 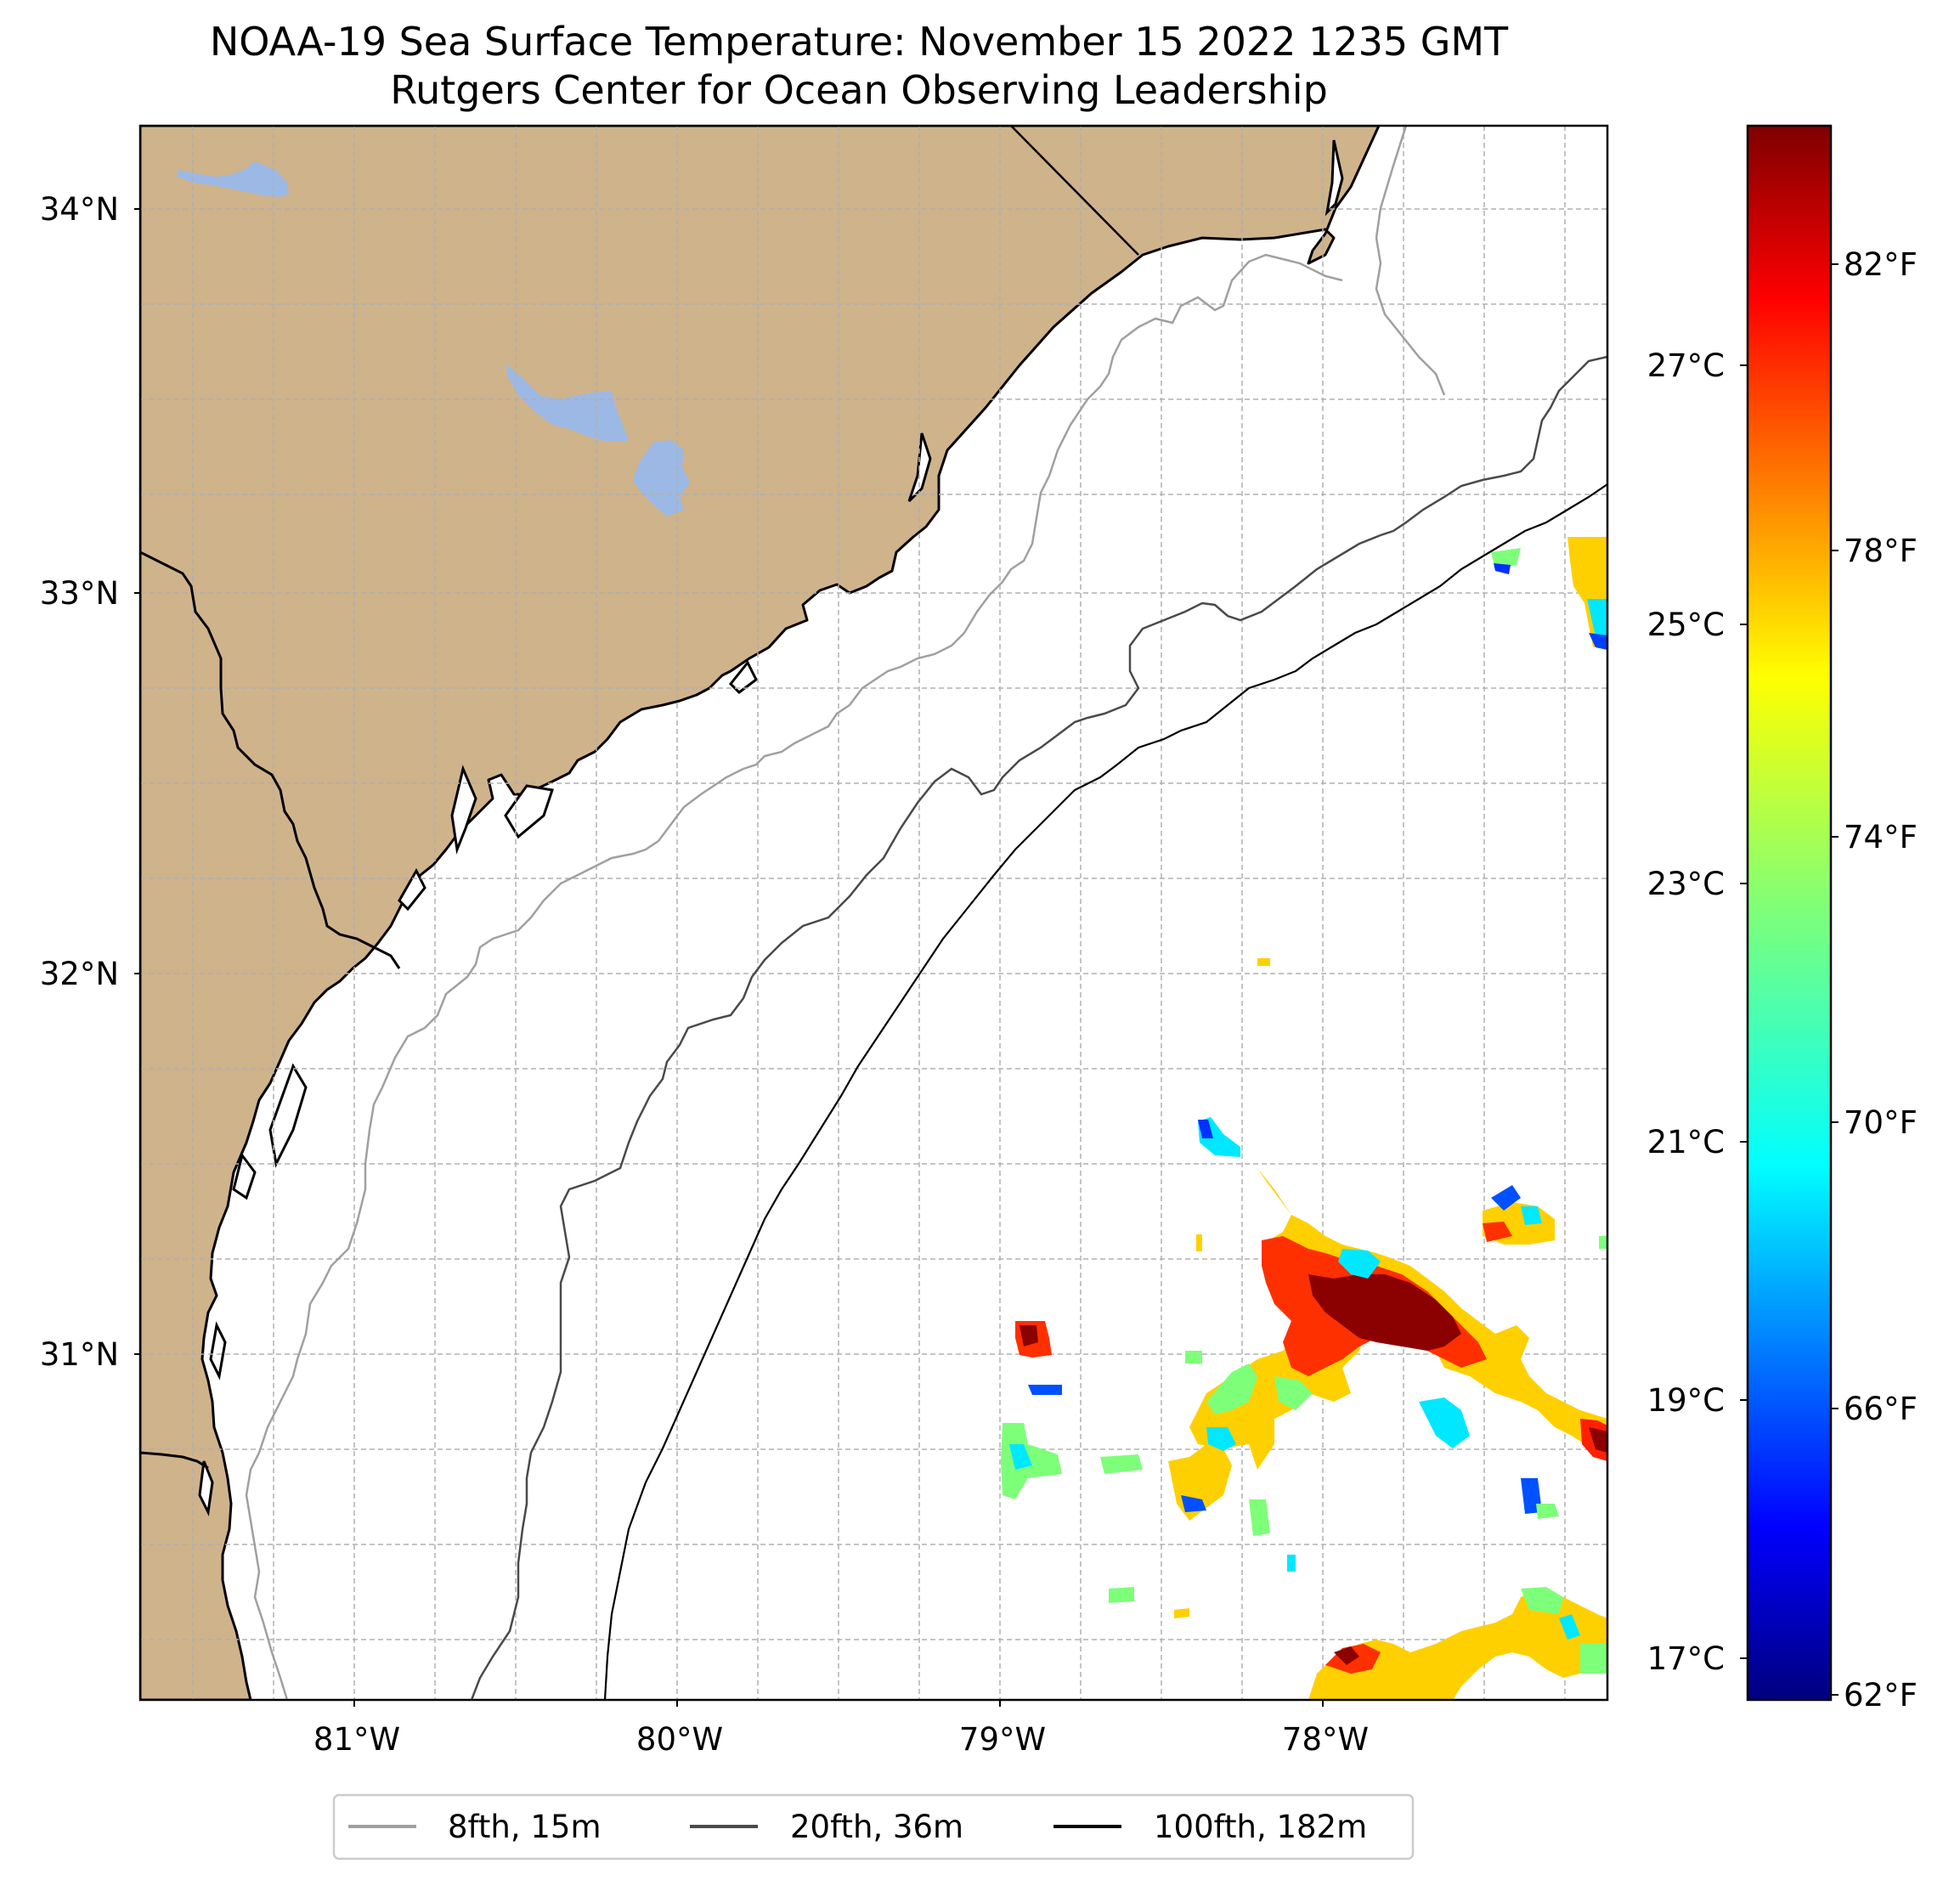 What do you see at coordinates (1686, 1400) in the screenshot?
I see `colorbar-c-19: 19°C` at bounding box center [1686, 1400].